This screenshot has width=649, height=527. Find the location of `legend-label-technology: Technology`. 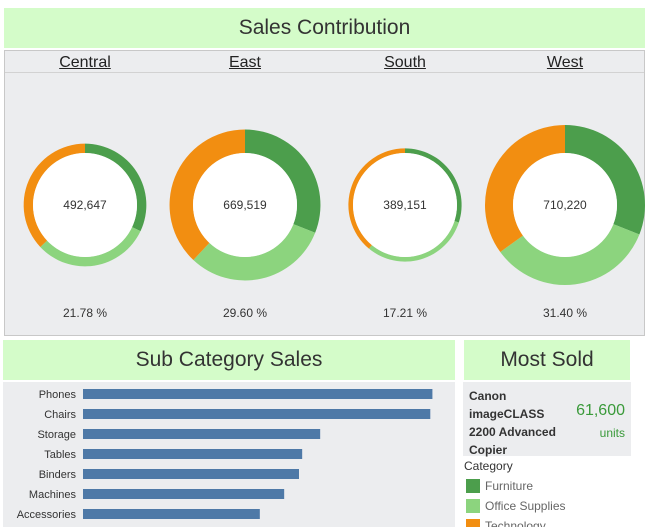

legend-label-technology: Technology is located at coordinates (515, 523).